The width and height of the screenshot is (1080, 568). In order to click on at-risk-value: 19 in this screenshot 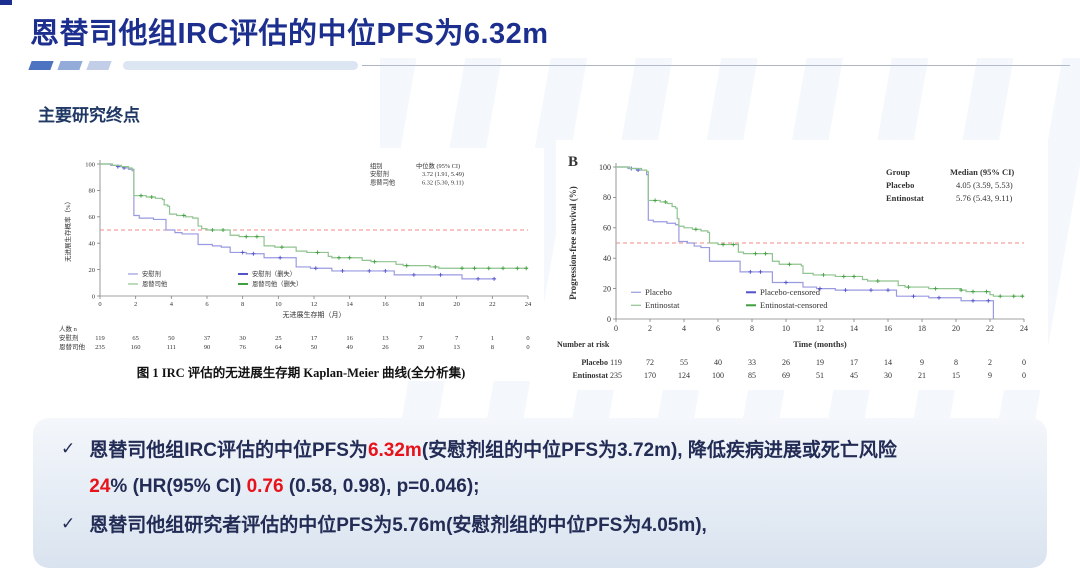, I will do `click(820, 362)`.